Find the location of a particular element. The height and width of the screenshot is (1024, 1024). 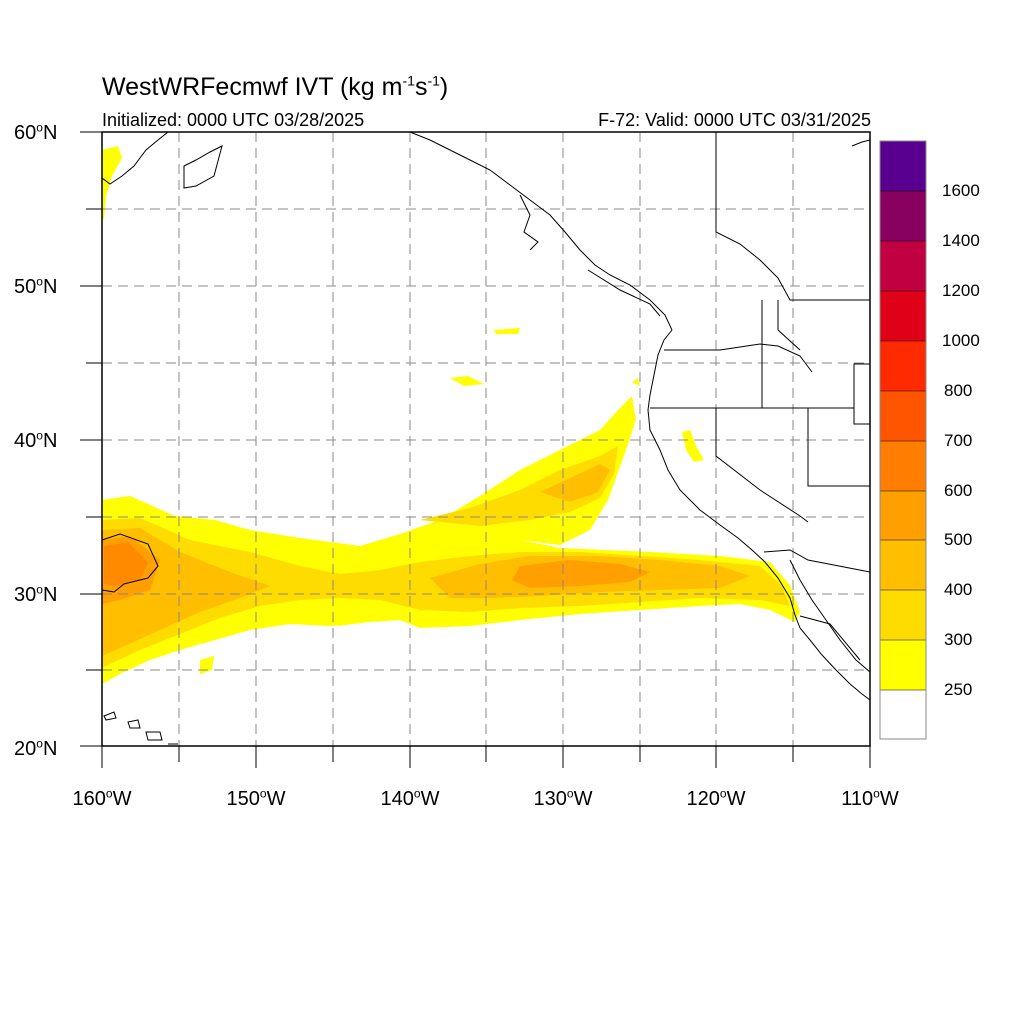

colorbar-label-1600: 1600 is located at coordinates (961, 190).